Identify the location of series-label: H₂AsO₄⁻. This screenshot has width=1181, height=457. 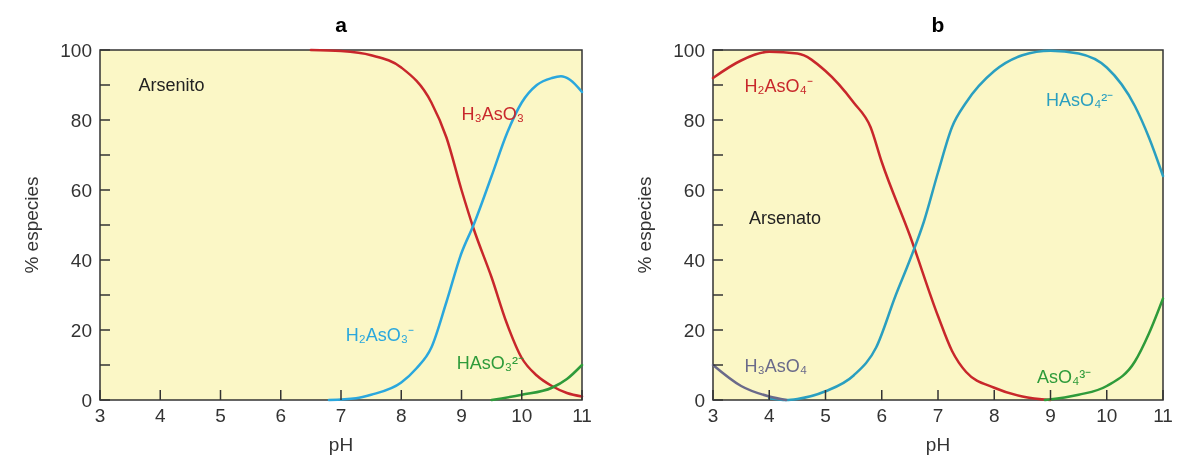
(778, 86).